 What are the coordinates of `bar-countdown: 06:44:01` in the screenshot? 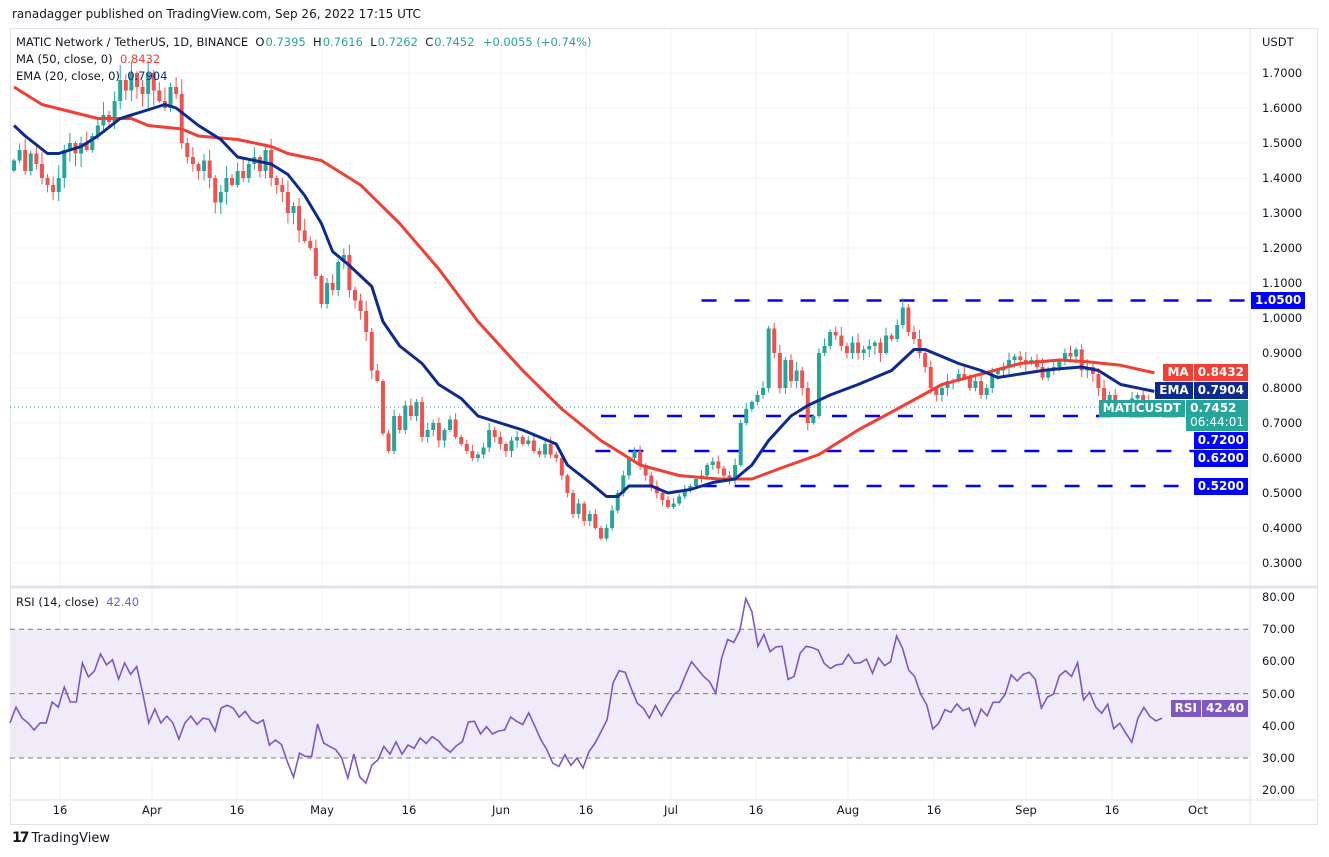 It's located at (1217, 422).